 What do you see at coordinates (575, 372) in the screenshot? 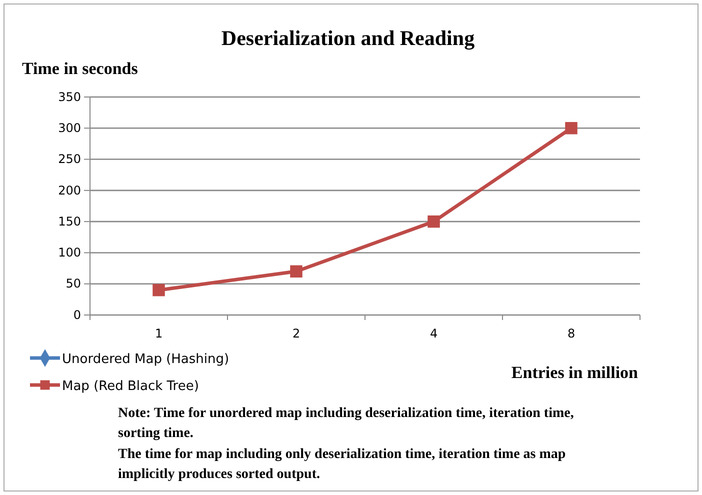
I see `x-axis-title: Entries in million` at bounding box center [575, 372].